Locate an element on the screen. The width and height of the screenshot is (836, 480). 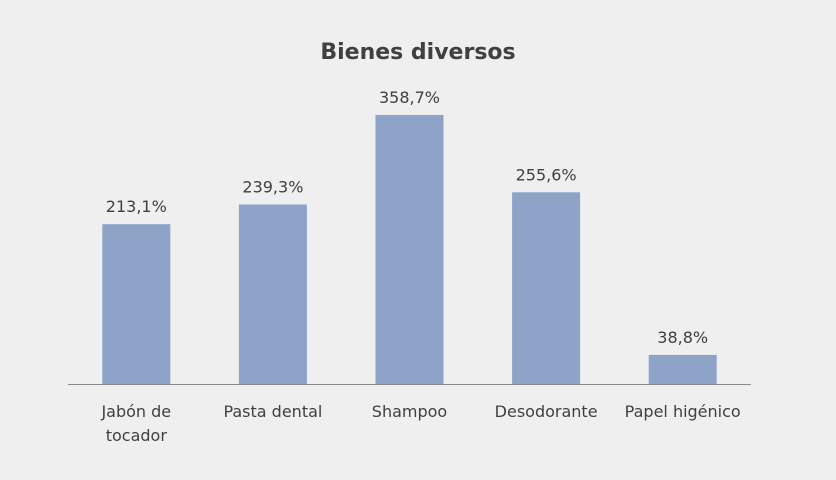
category-label-4: Papel higénico is located at coordinates (683, 411).